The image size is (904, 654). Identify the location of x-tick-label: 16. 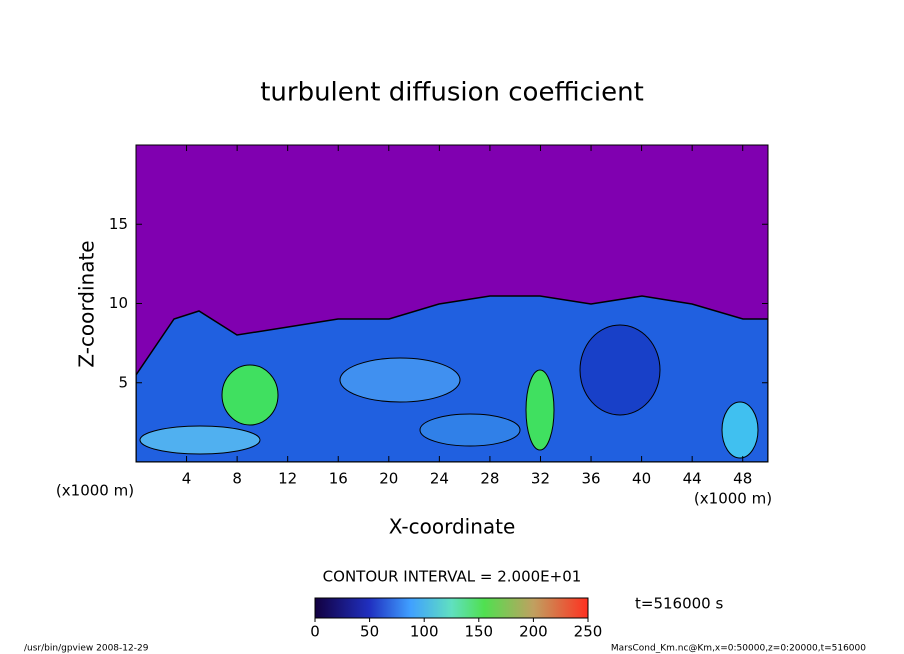
(338, 479).